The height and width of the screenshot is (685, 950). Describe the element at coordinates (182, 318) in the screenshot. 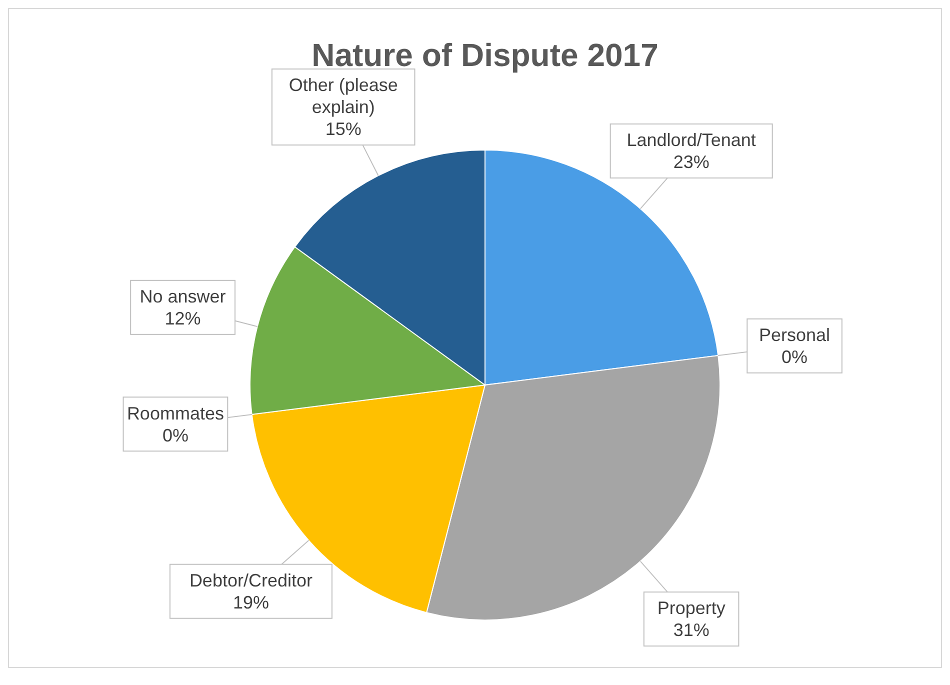

I see `data-label: 12%` at that location.